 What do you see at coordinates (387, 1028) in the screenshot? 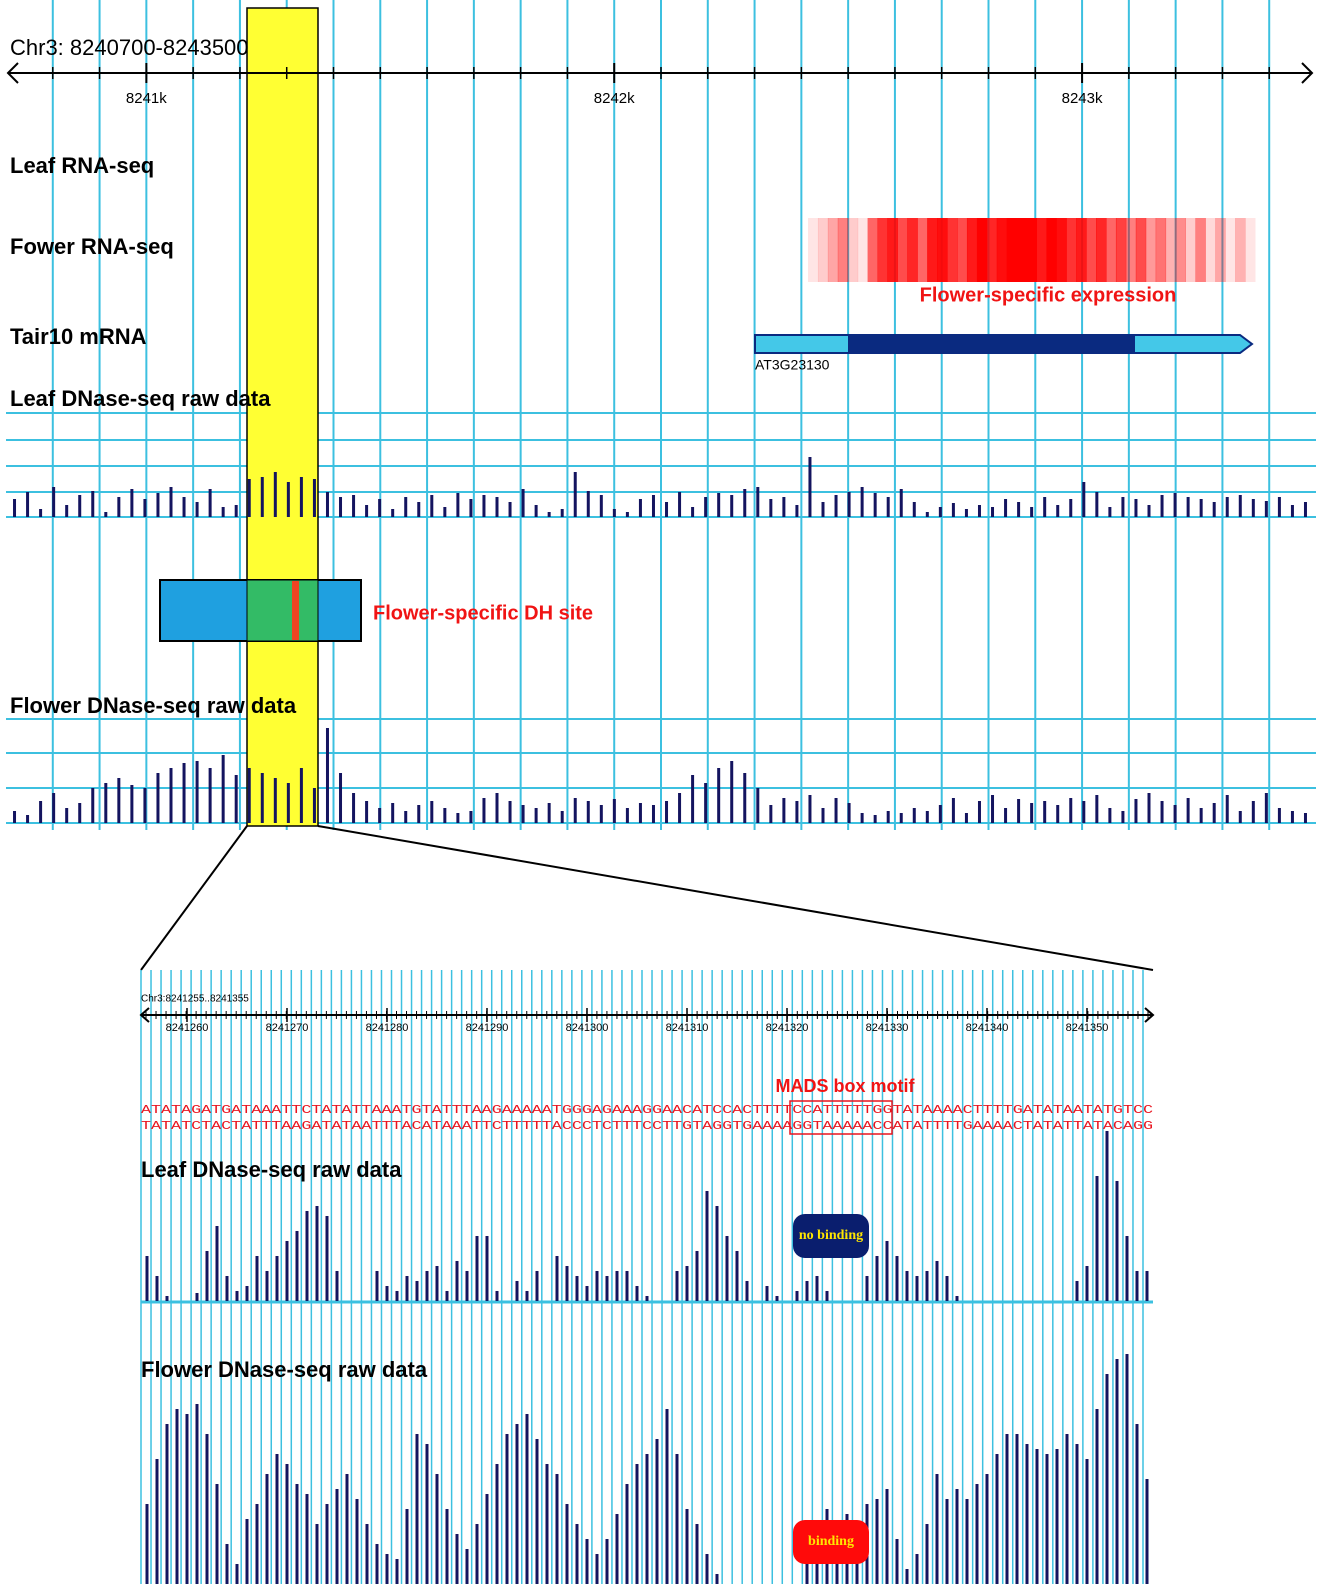
I see `x-tick-label: 8241280` at bounding box center [387, 1028].